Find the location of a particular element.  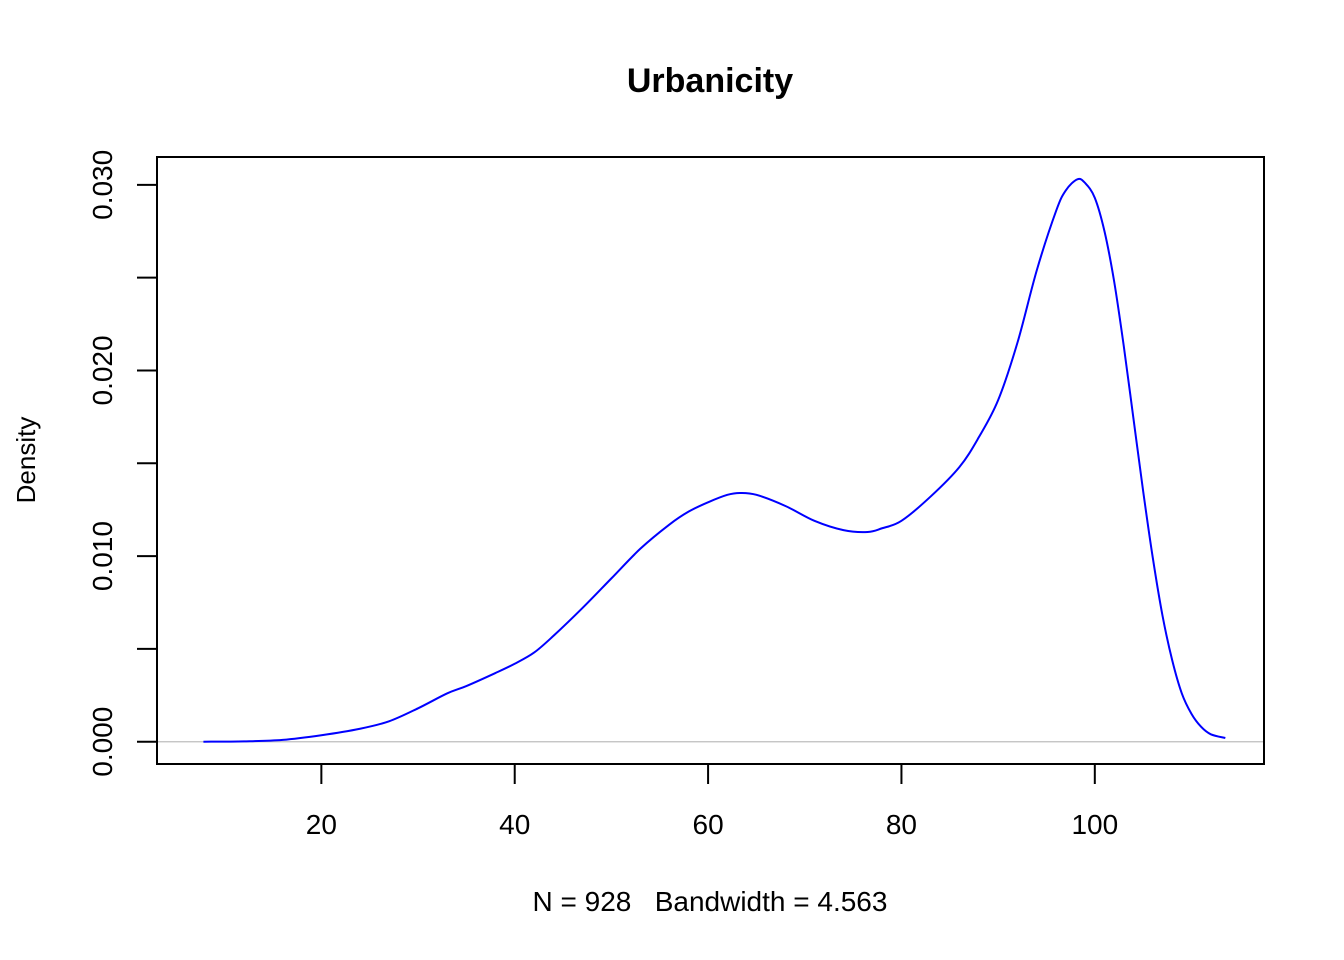

y-axis-label: Density is located at coordinates (26, 460).